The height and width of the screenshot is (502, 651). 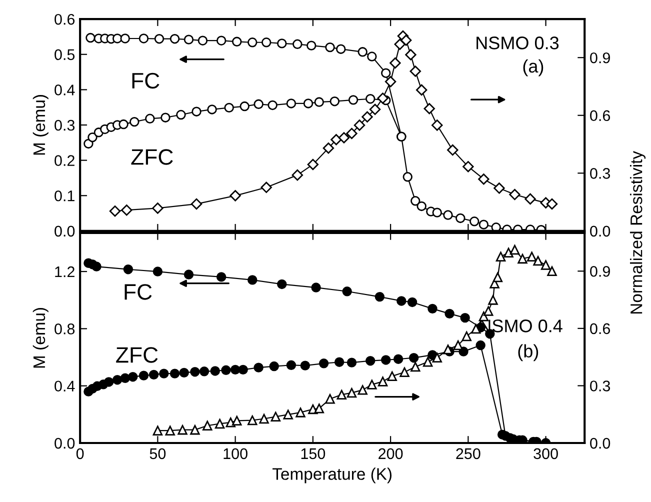 I want to click on annotation: (b), so click(x=528, y=353).